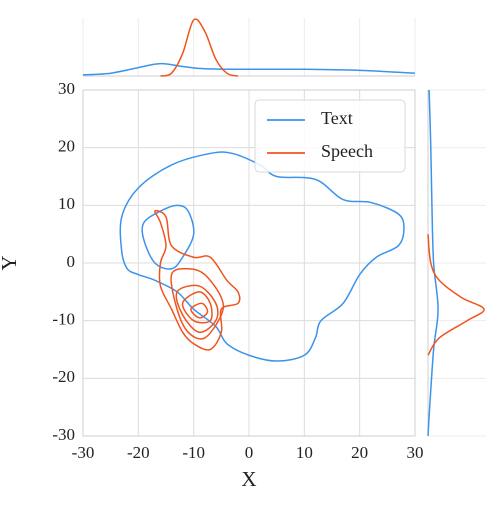  What do you see at coordinates (63, 376) in the screenshot?
I see `y-tick-label: -20` at bounding box center [63, 376].